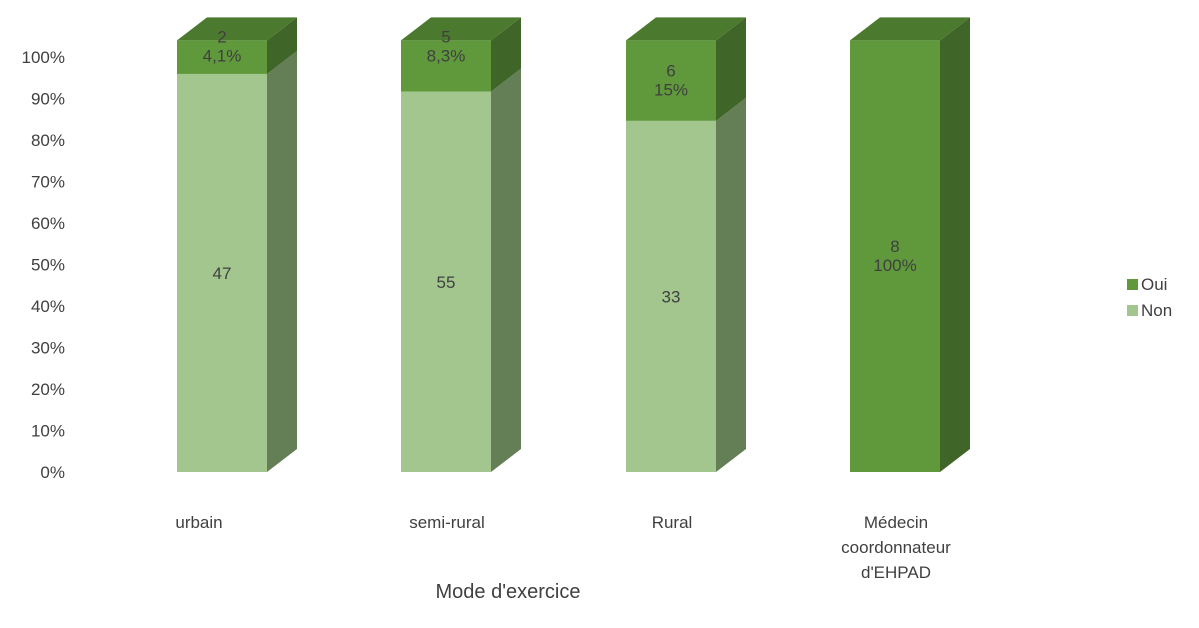  Describe the element at coordinates (896, 572) in the screenshot. I see `x-category-label-medecin-coordonnateur-d-ehpad-line-3: d'EHPAD` at that location.